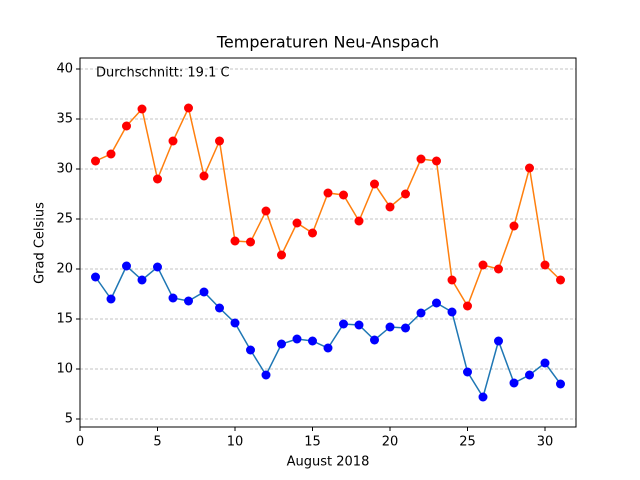 The image size is (640, 480). What do you see at coordinates (163, 73) in the screenshot?
I see `annotation: Durchschnitt: 19.1 C` at bounding box center [163, 73].